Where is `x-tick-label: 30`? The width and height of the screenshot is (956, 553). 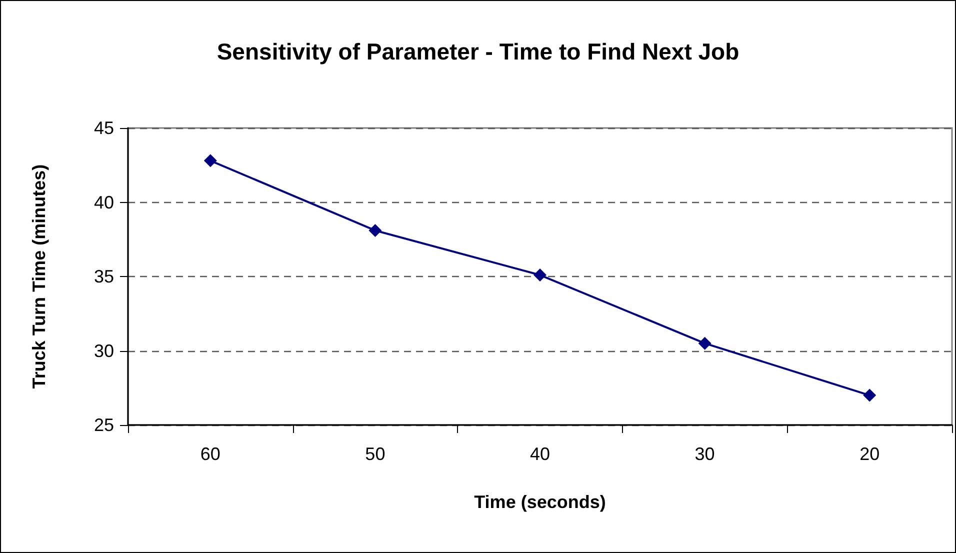
x-tick-label: 30 is located at coordinates (704, 454).